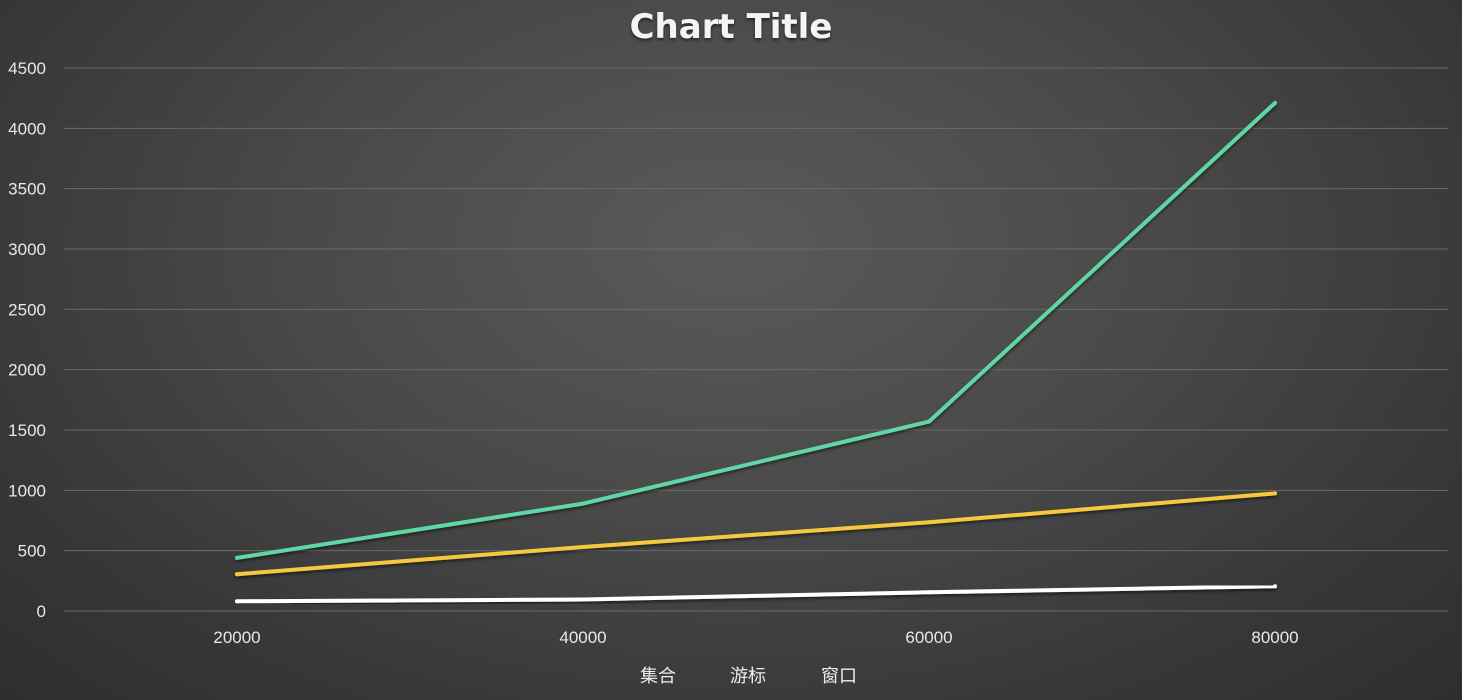 The image size is (1462, 700). Describe the element at coordinates (27, 340) in the screenshot. I see `y-axis: 0 500 1000 1500 2000 2500 3000 3500 4000 4500` at that location.